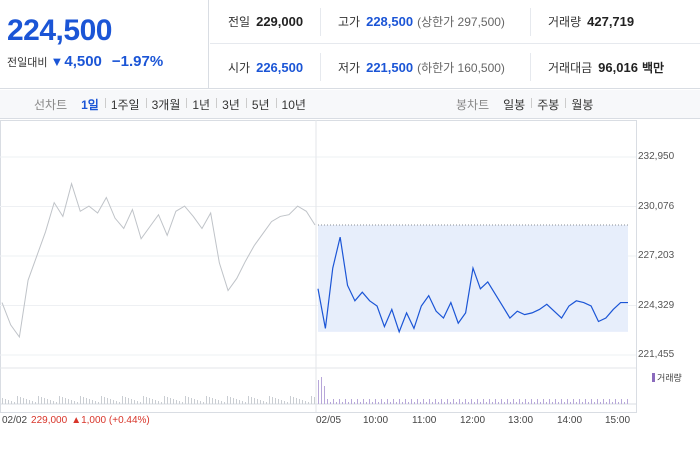 Image resolution: width=700 pixels, height=450 pixels. What do you see at coordinates (669, 378) in the screenshot?
I see `volume-legend-label: 거래량` at bounding box center [669, 378].